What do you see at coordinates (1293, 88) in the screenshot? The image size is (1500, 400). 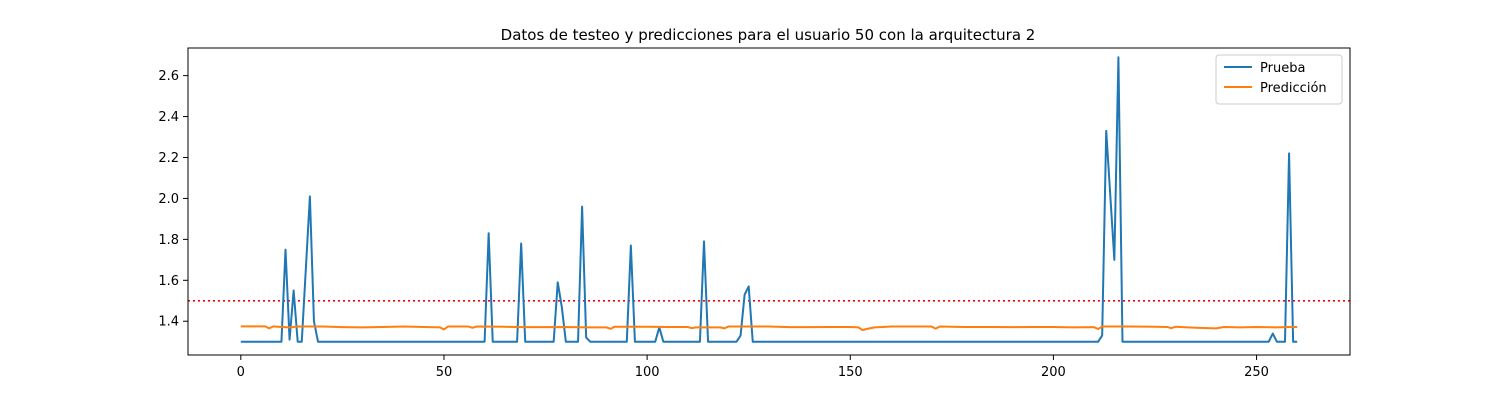 I see `legend-label-prediccion: Predicción` at bounding box center [1293, 88].